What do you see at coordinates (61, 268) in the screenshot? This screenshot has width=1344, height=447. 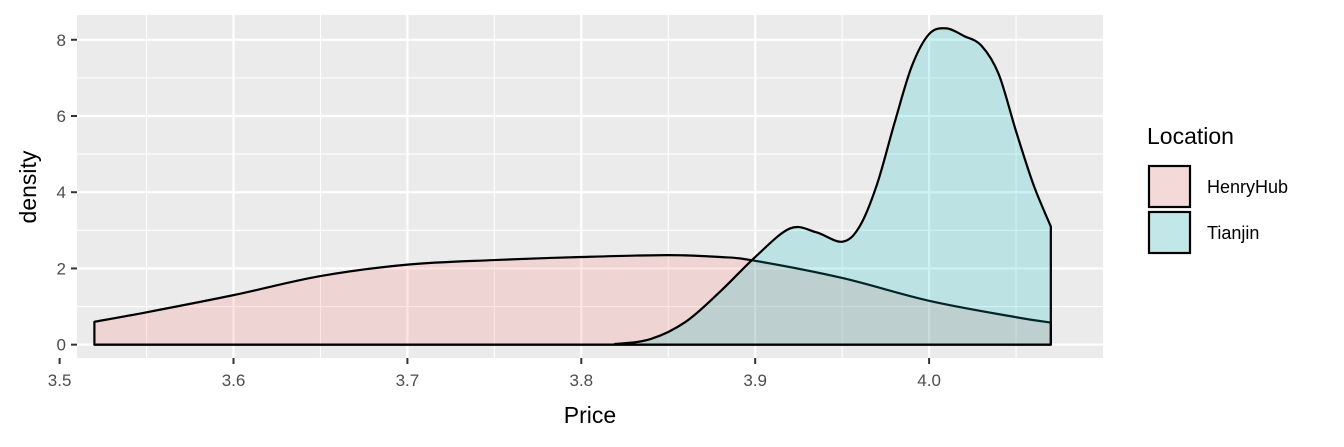 I see `y-tick-label: 2` at bounding box center [61, 268].